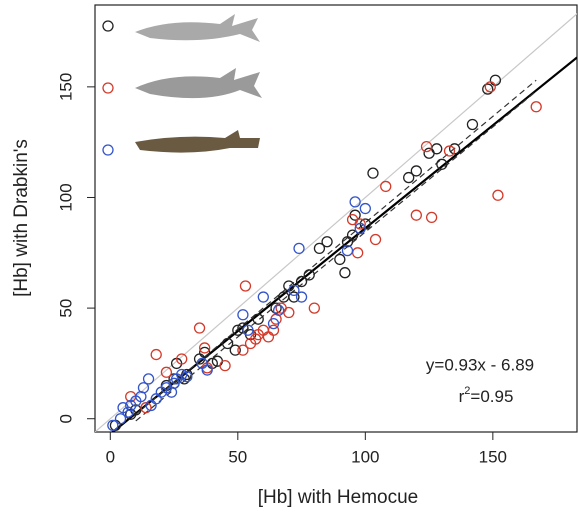 This screenshot has width=578, height=517. What do you see at coordinates (65, 418) in the screenshot?
I see `y-tick-label: 0` at bounding box center [65, 418].